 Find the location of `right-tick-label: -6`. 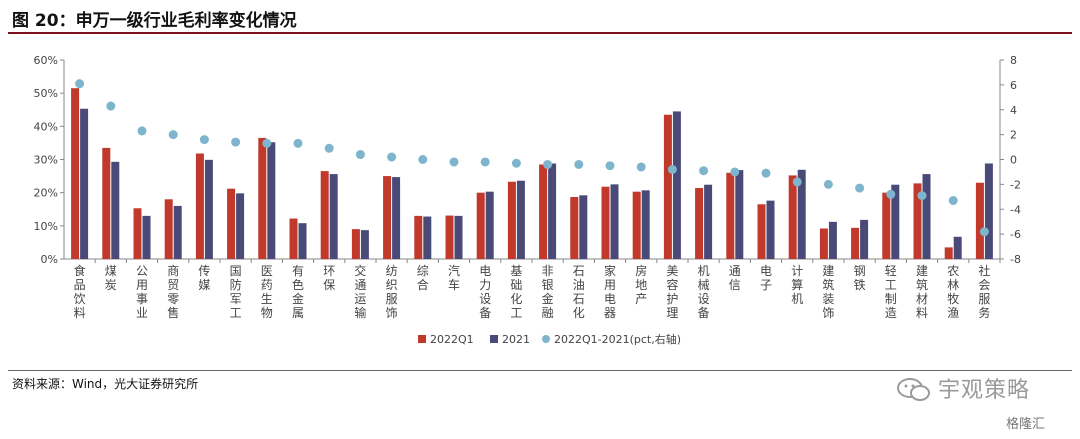

right-tick-label: -6 is located at coordinates (1015, 234).